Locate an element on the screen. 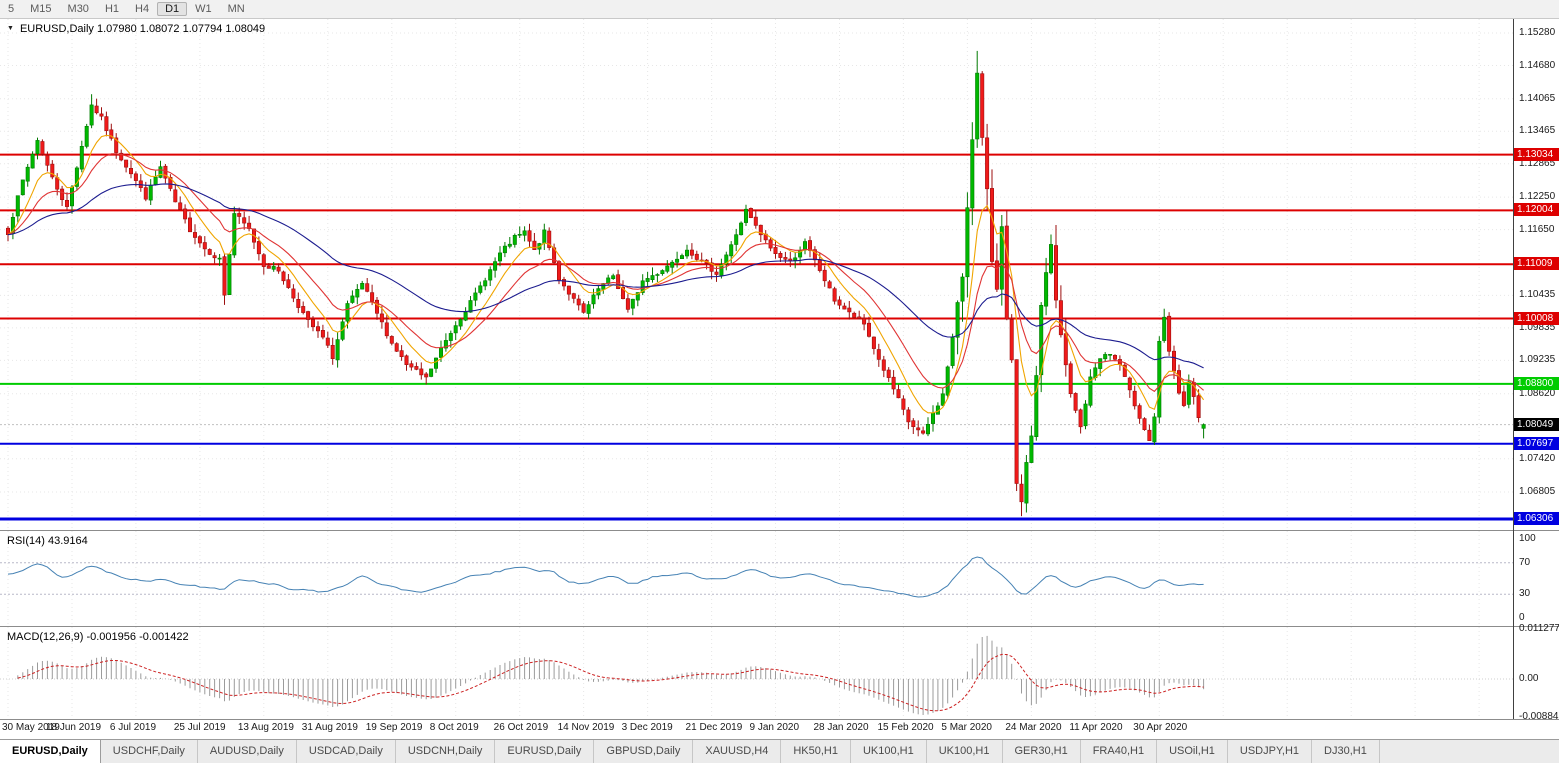  timeframe-button-mn: MN is located at coordinates (236, 9).